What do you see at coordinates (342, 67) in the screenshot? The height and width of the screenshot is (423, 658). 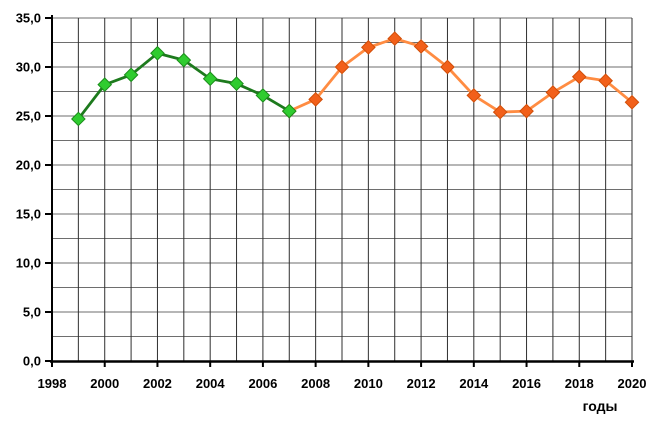 I see `data-point-2009` at bounding box center [342, 67].